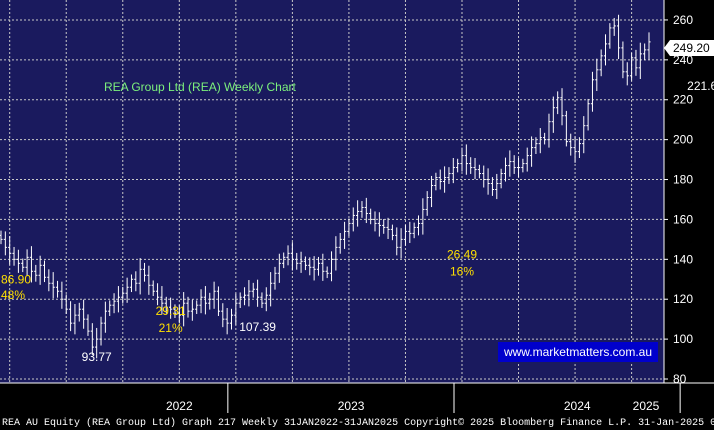  Describe the element at coordinates (351, 406) in the screenshot. I see `x-tick-label: 2023` at that location.